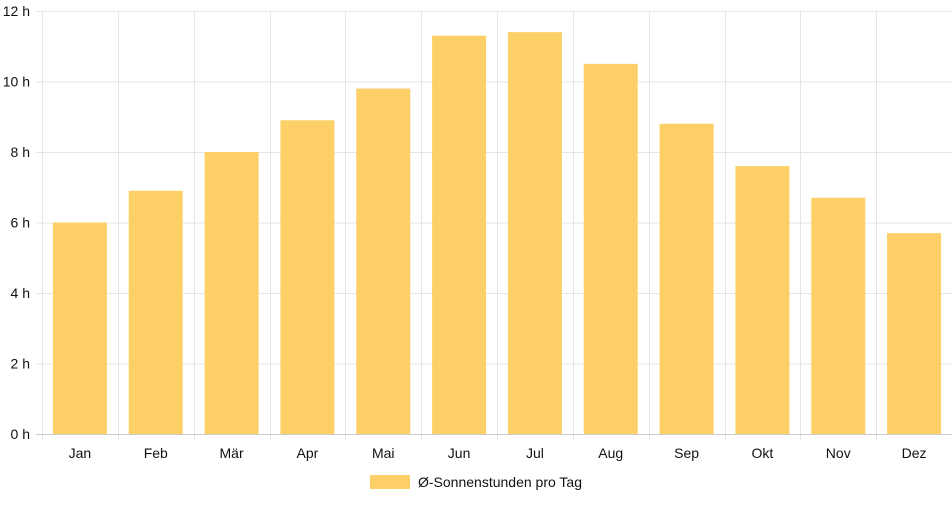  What do you see at coordinates (610, 453) in the screenshot?
I see `x-tick-label: Aug` at bounding box center [610, 453].